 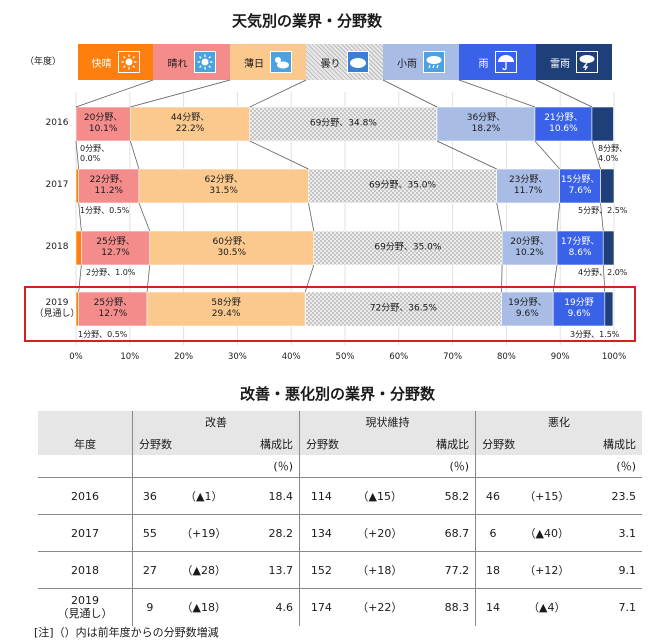 What do you see at coordinates (338, 394) in the screenshot?
I see `table-title: 改善・悪化別の業界・分野数` at bounding box center [338, 394].